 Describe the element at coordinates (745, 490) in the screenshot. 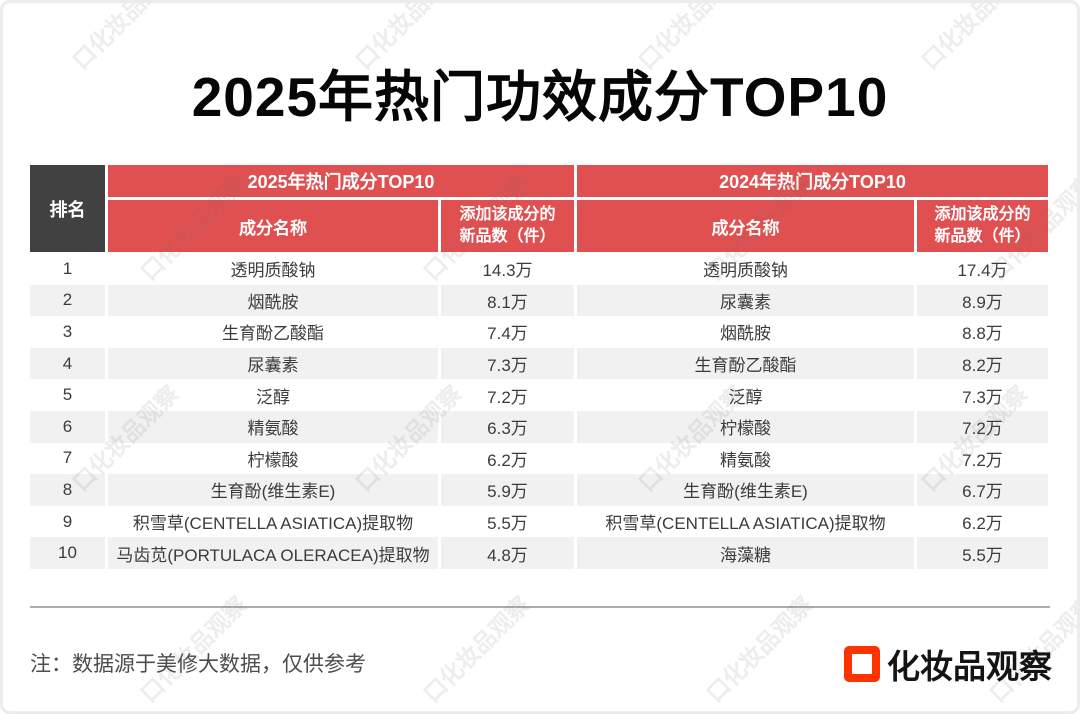

I see `ingredient-2024-cell: 生育酚(维生素E)` at that location.